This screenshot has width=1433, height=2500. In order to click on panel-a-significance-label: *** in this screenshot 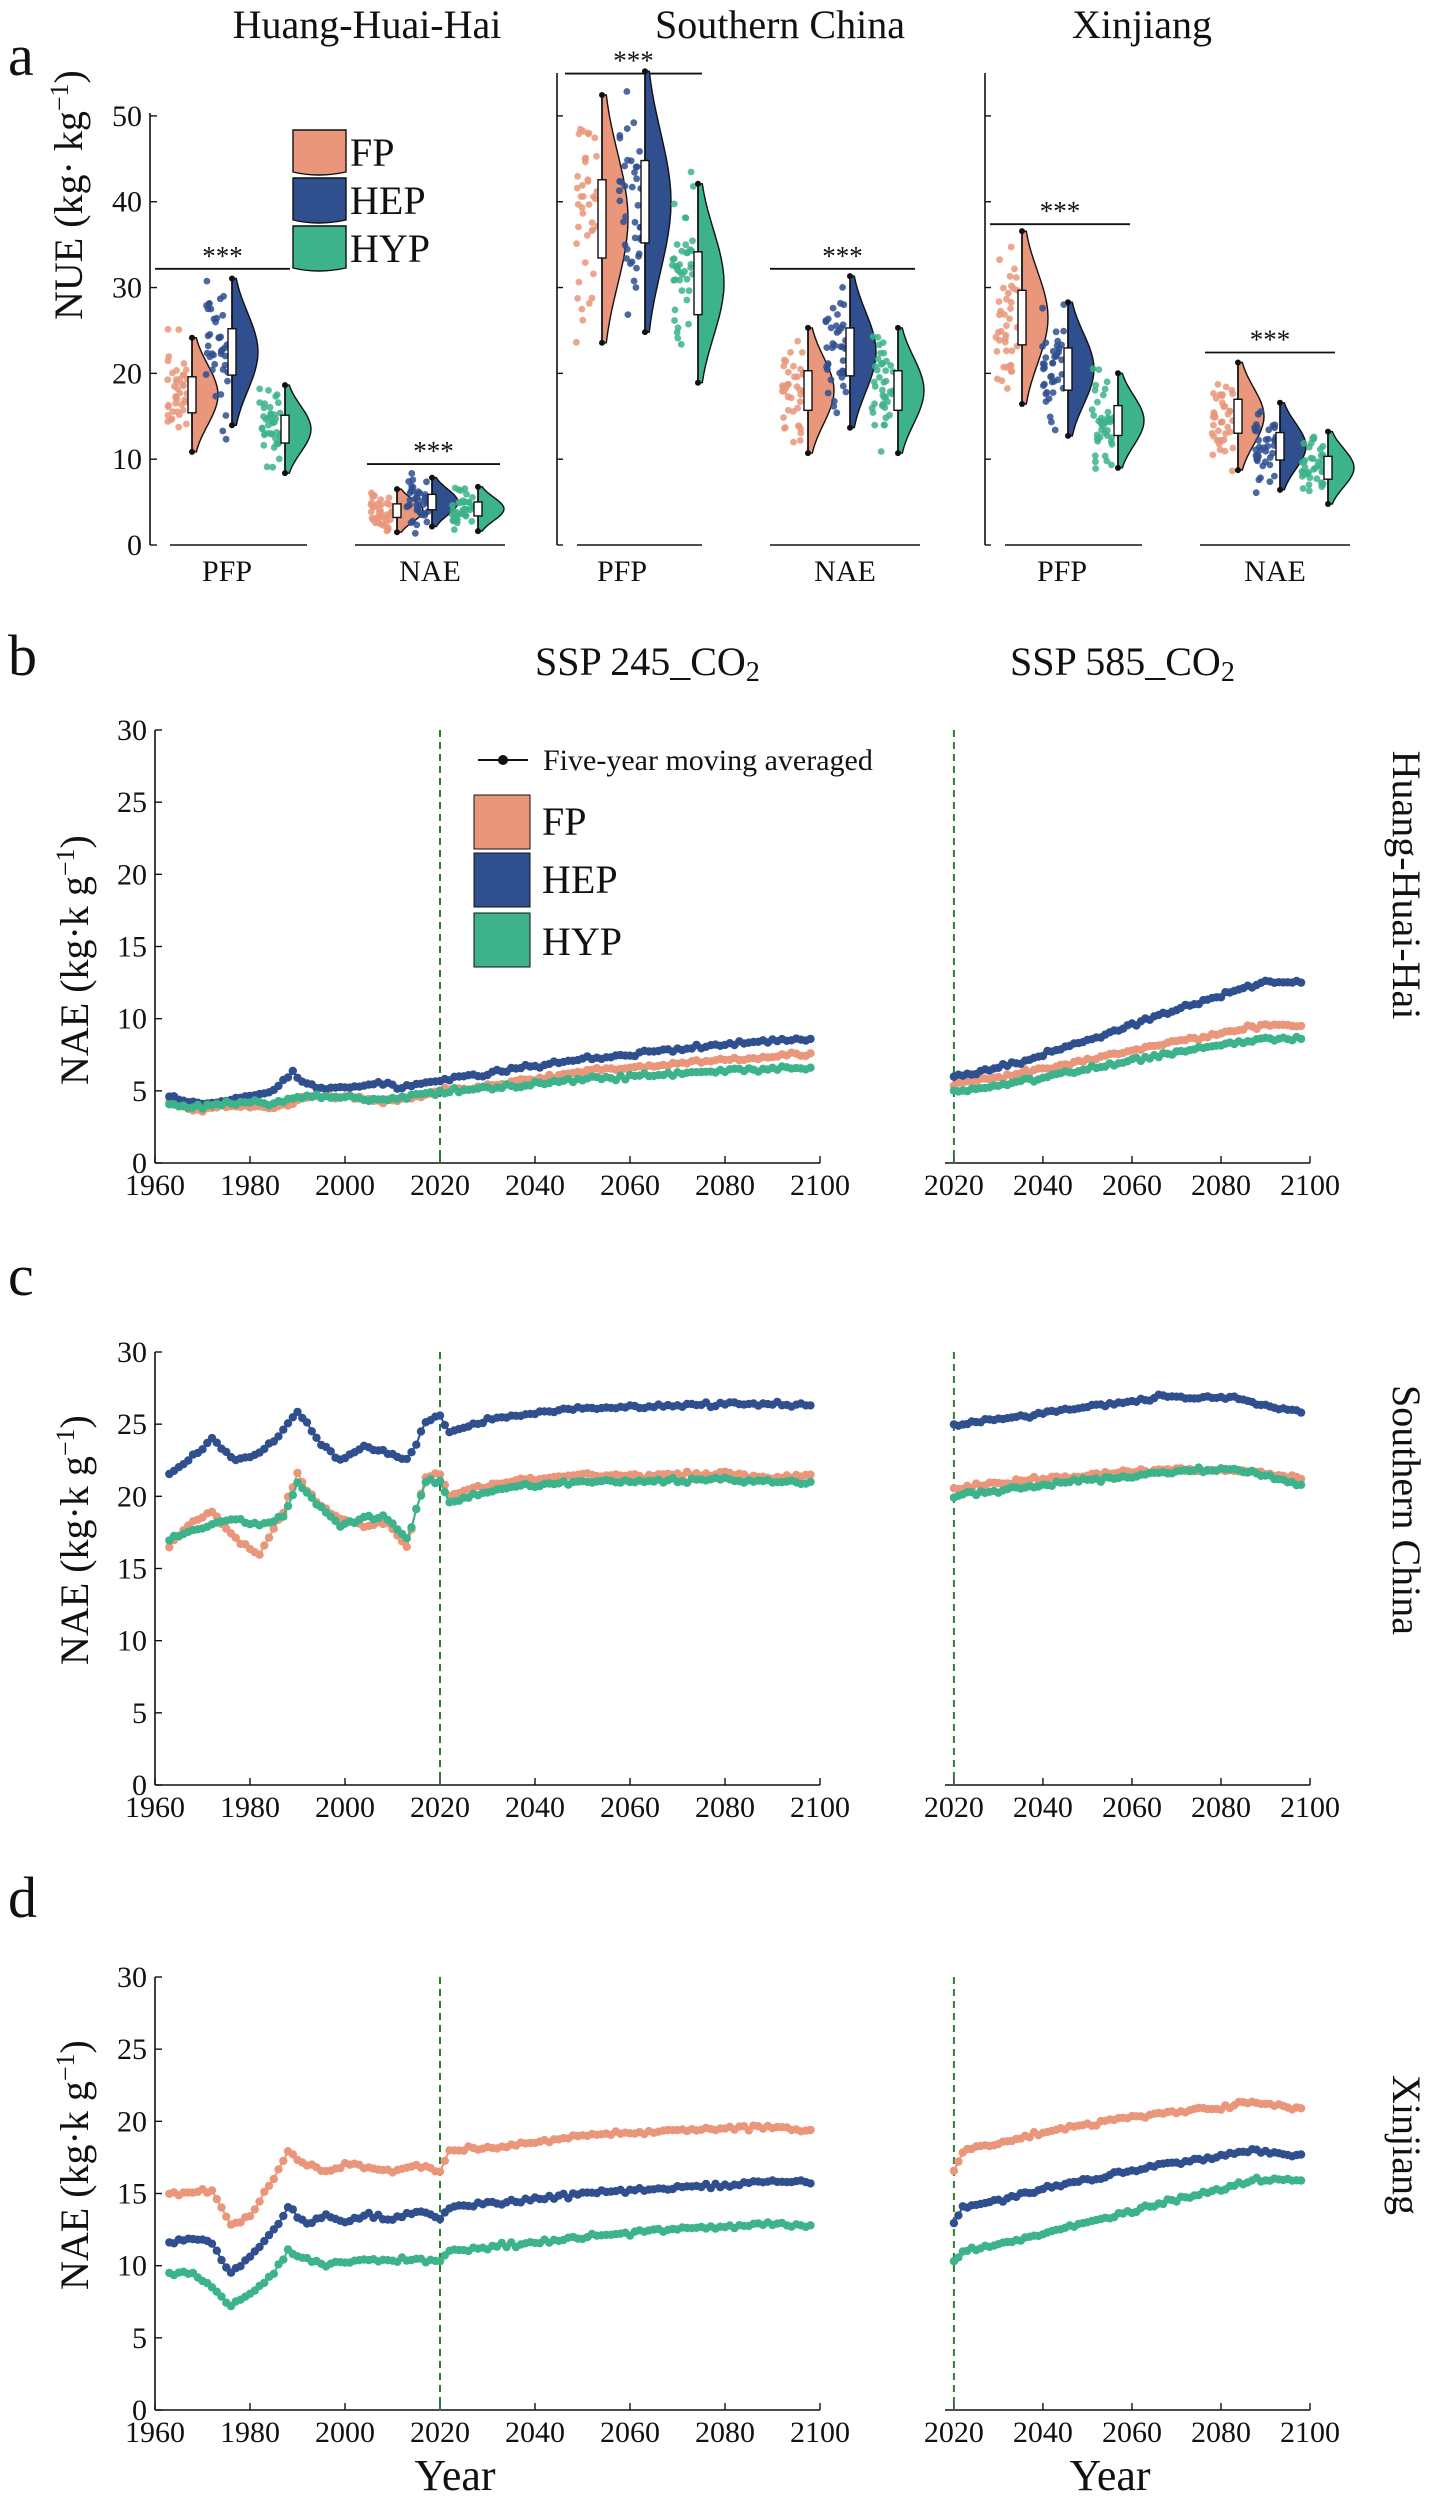, I will do `click(1270, 339)`.